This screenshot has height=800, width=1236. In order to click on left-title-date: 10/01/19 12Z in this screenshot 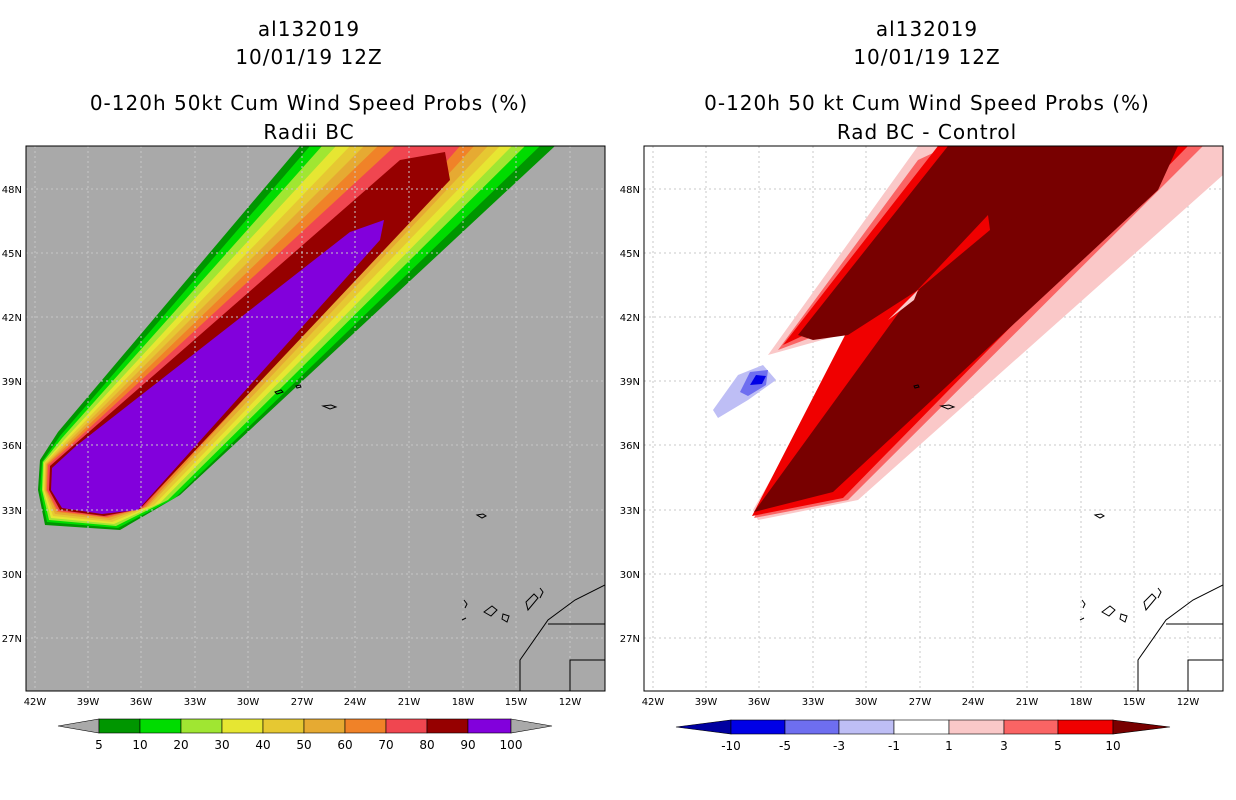, I will do `click(309, 57)`.